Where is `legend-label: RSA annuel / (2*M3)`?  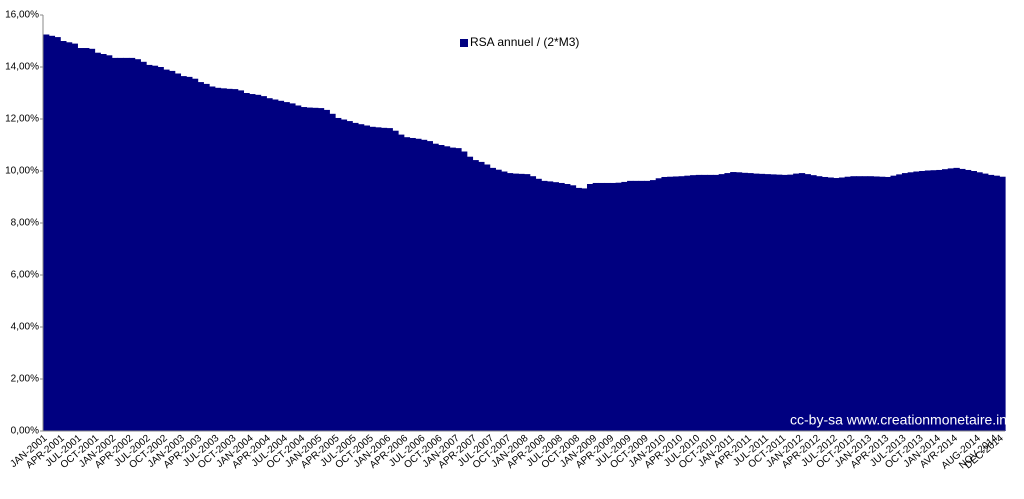 legend-label: RSA annuel / (2*M3) is located at coordinates (524, 42).